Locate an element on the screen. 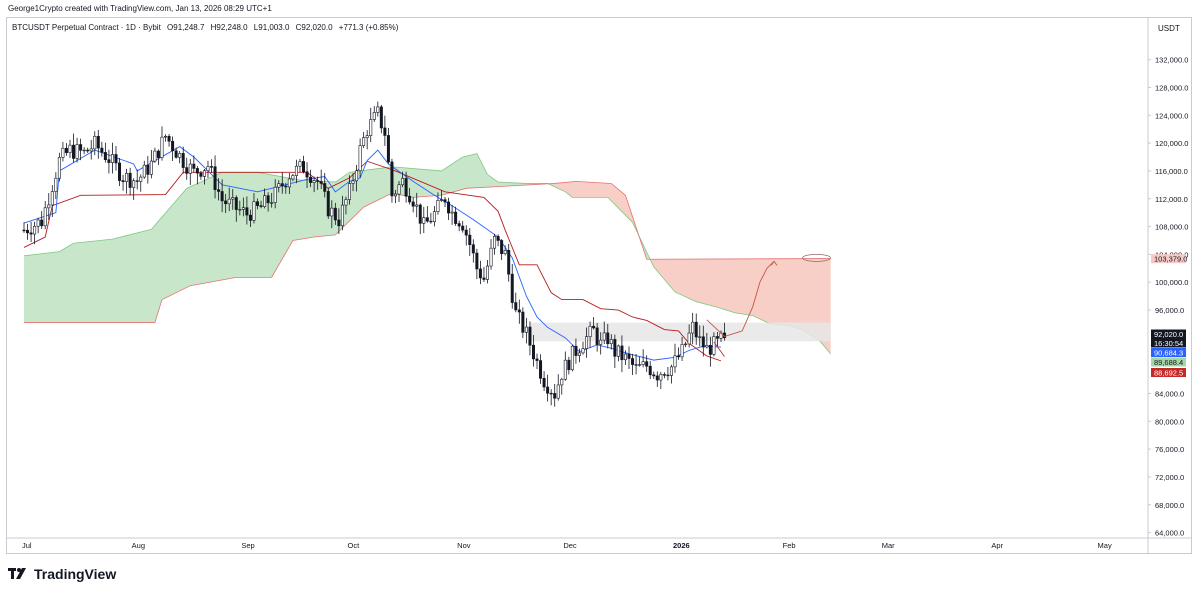  x-tick-label: Nov is located at coordinates (464, 545).